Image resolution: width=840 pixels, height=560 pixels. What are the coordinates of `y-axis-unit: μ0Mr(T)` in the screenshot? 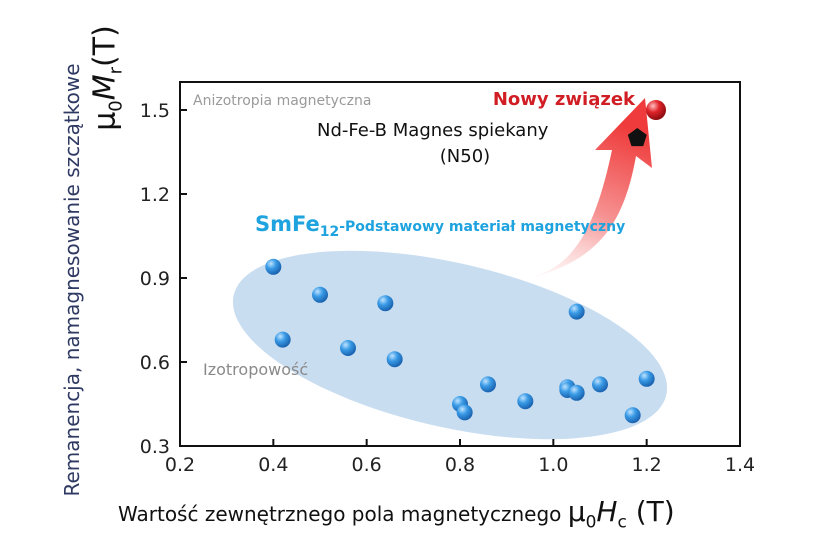 It's located at (107, 78).